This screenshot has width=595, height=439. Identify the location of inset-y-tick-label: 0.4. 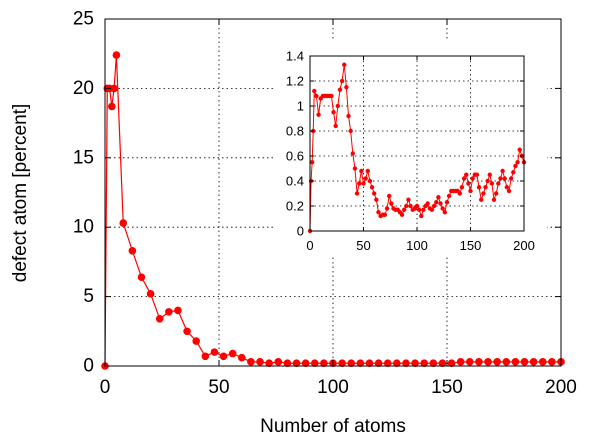
(295, 181).